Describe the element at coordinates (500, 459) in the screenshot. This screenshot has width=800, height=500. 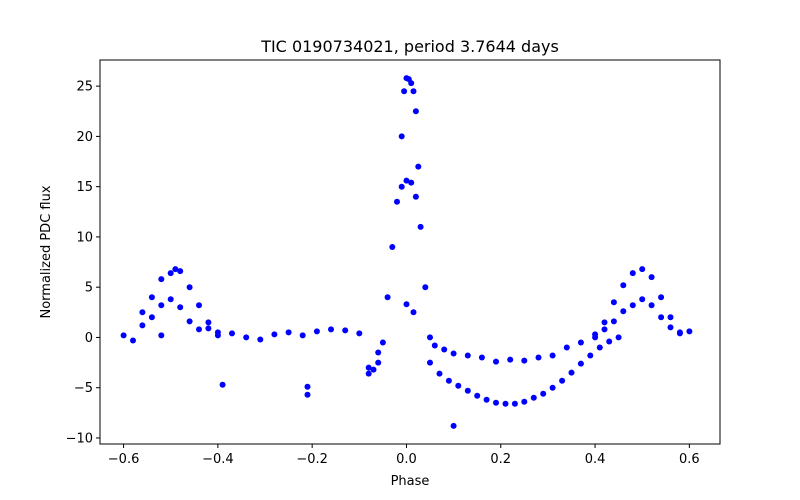
I see `x-tick-label: 0.2` at that location.